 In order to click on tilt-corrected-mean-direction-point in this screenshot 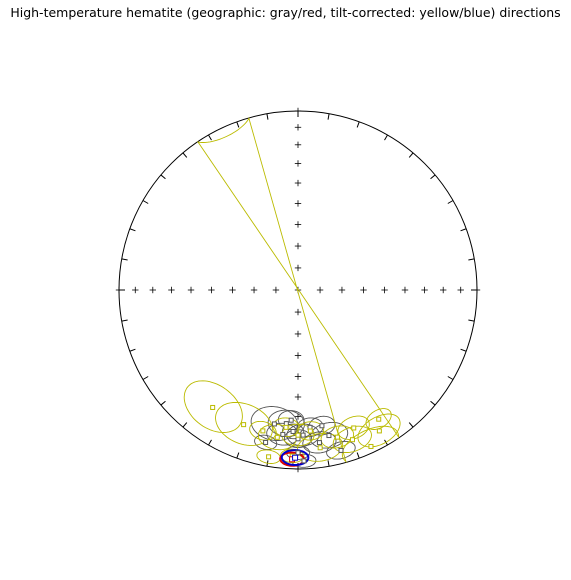, I will do `click(295, 457)`.